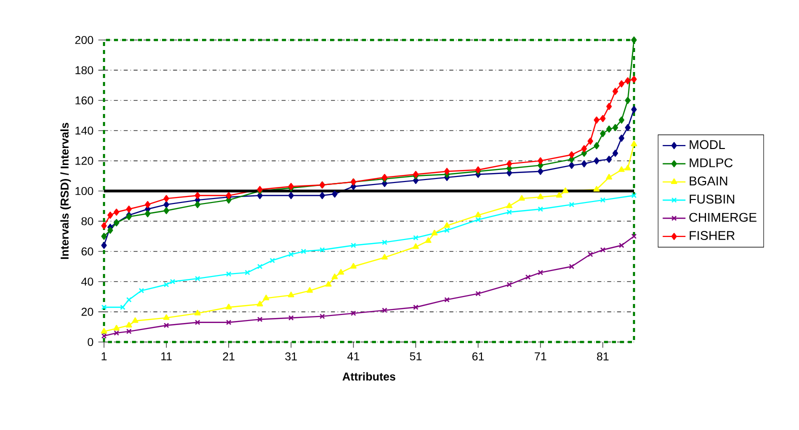 This screenshot has width=799, height=430. Describe the element at coordinates (88, 221) in the screenshot. I see `y-tick-label: 80` at that location.